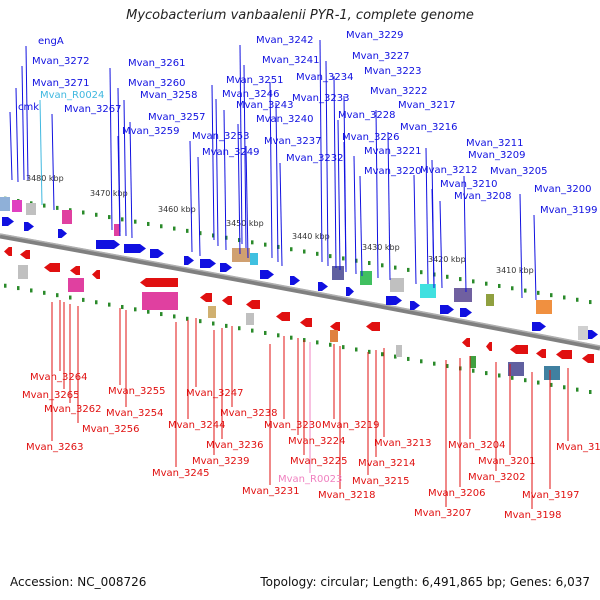  Describe the element at coordinates (515, 270) in the screenshot. I see `scale-label-3410-kbp: 3410 kbp` at that location.